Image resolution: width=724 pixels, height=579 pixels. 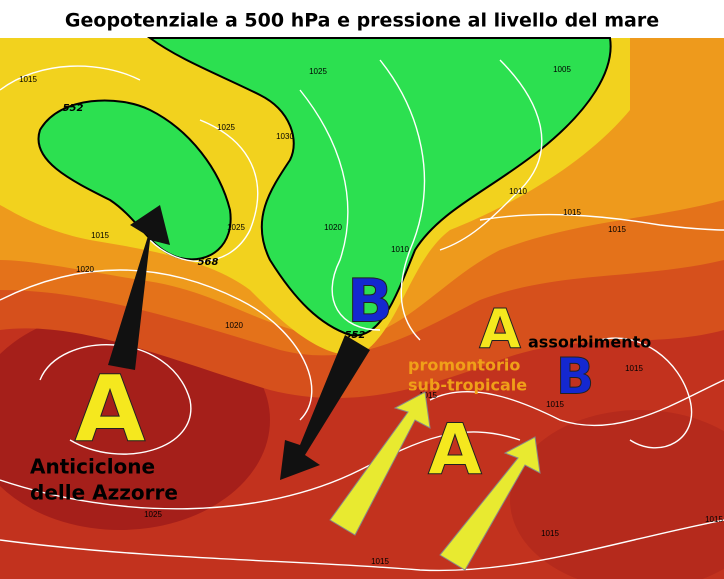 I want to click on annotation: sub-tropicale, so click(x=467, y=385).